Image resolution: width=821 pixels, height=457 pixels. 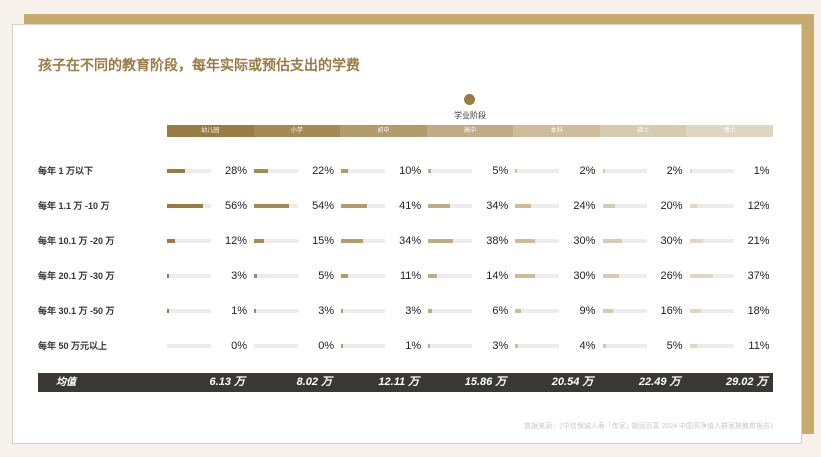 What do you see at coordinates (470, 131) in the screenshot?
I see `stage-header-4: 高中` at bounding box center [470, 131].